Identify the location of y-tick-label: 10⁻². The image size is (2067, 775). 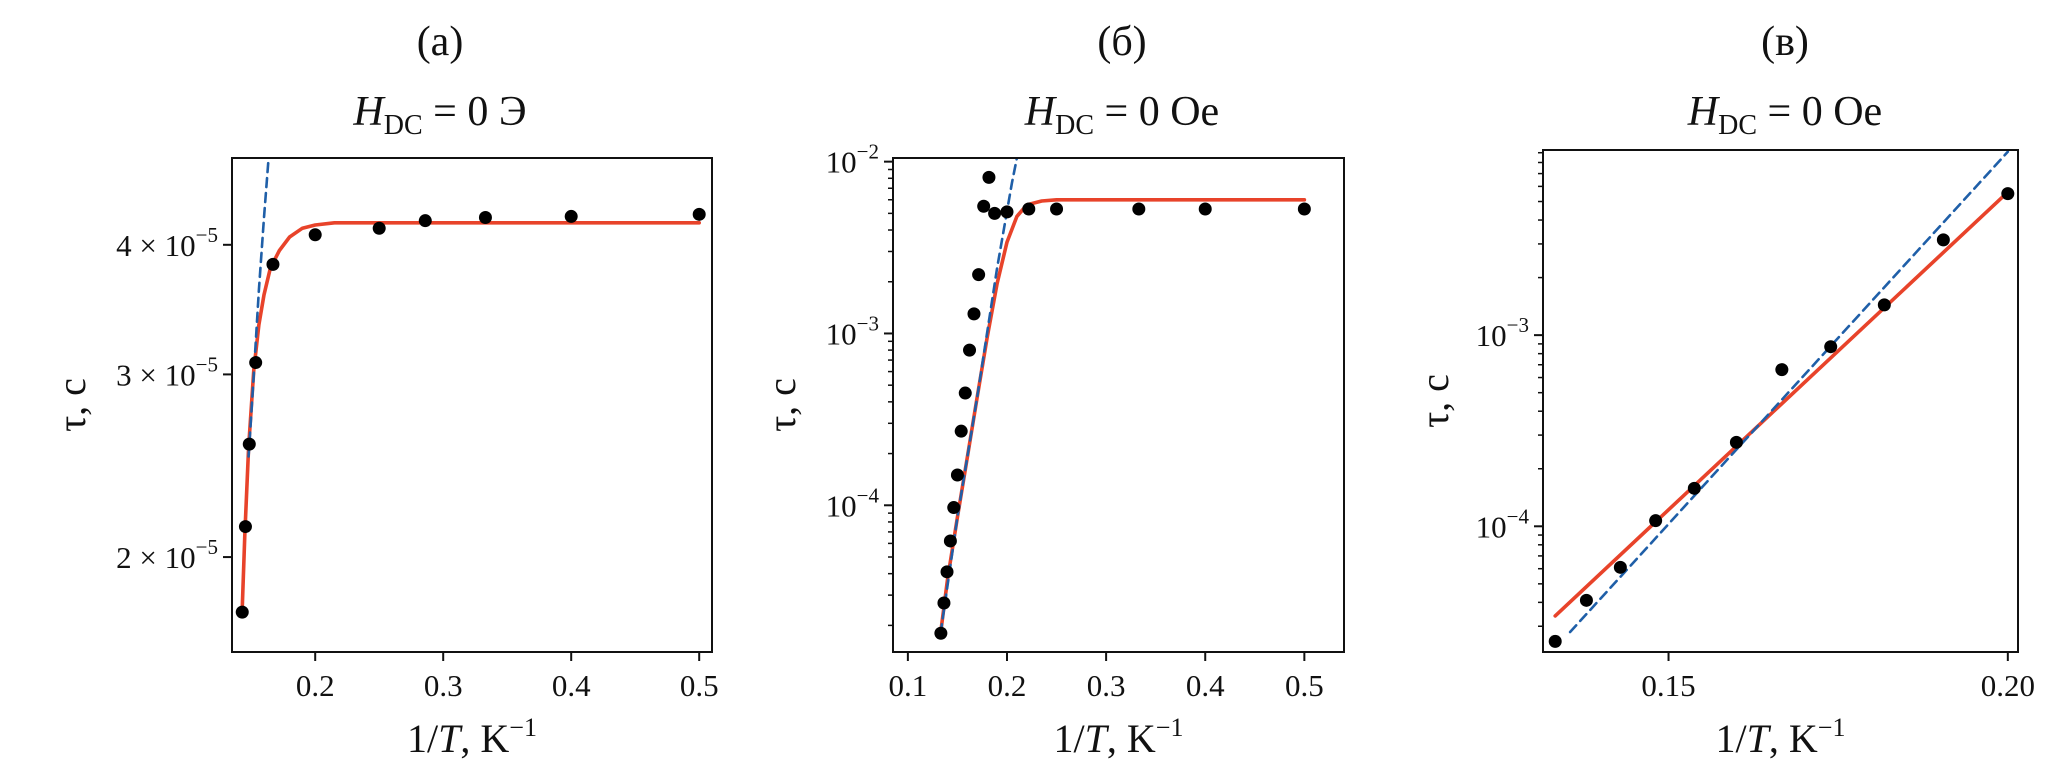
(852, 160).